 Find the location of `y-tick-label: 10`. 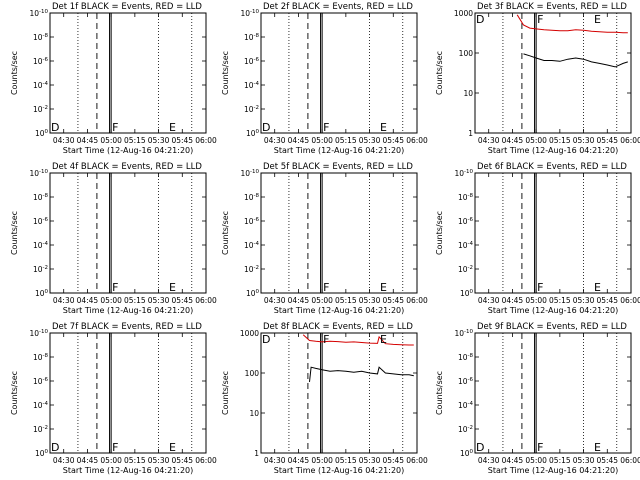

y-tick-label: 10 is located at coordinates (468, 93).